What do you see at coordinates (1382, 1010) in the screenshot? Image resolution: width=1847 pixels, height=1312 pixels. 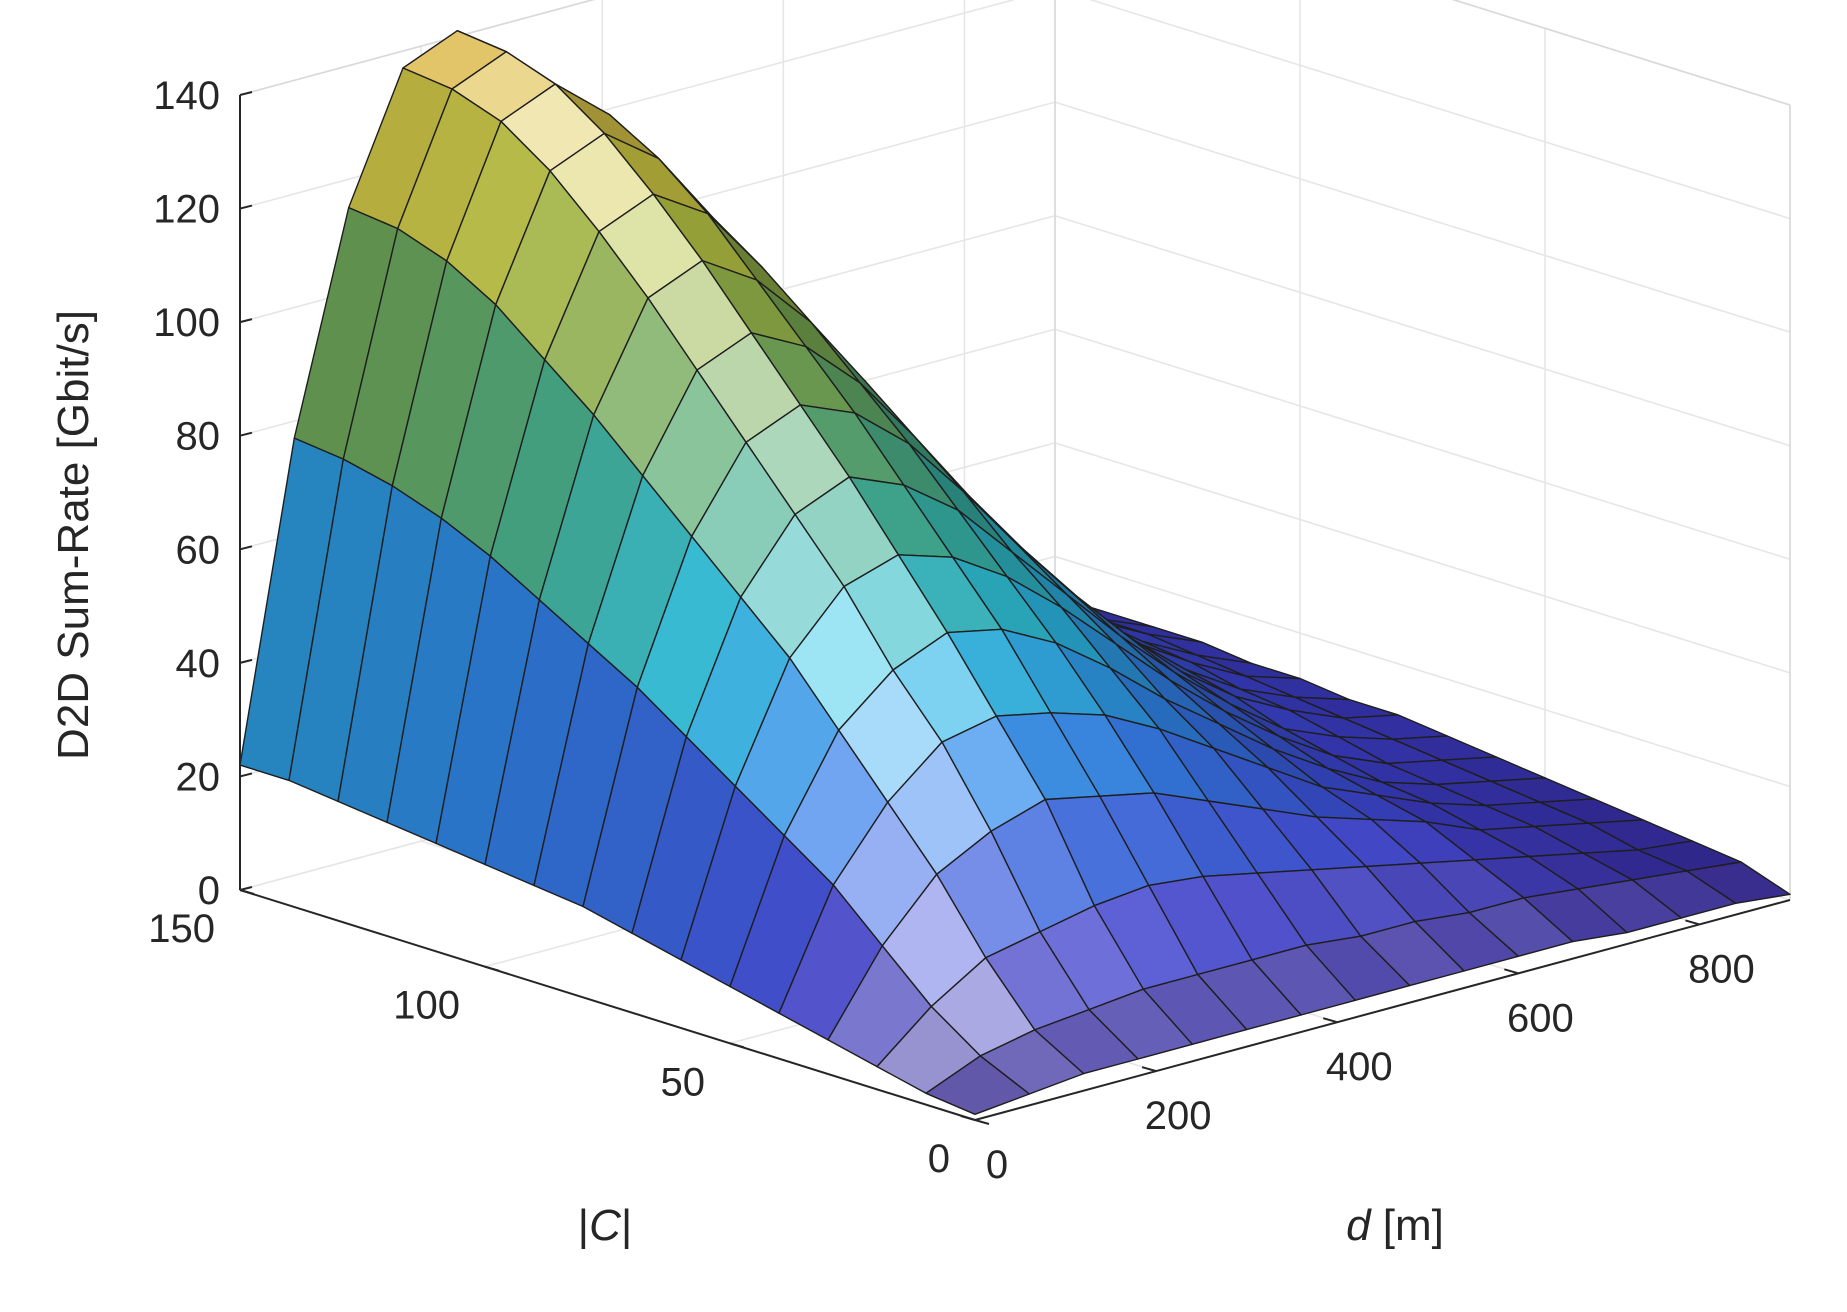 I see `x-axis-line` at bounding box center [1382, 1010].